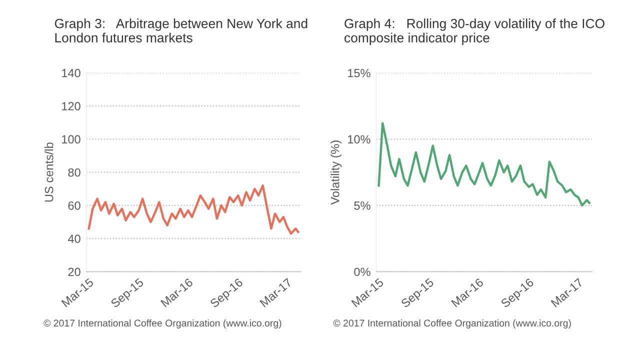  I want to click on y-tick-label: 60, so click(74, 205).